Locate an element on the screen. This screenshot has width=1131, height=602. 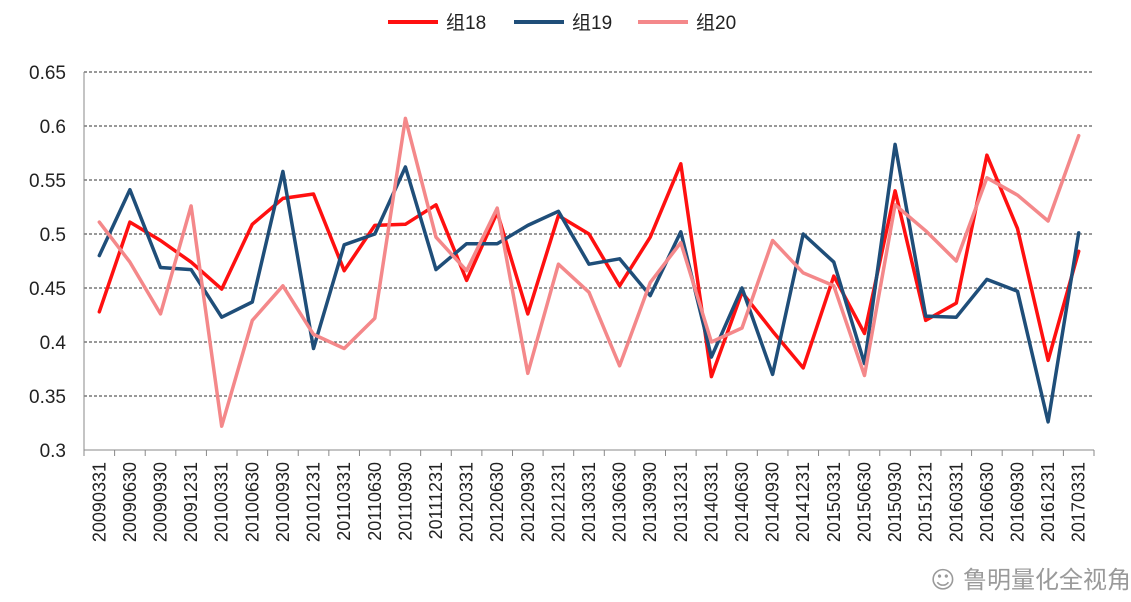
x-tick-label: 20150630 is located at coordinates (864, 502).